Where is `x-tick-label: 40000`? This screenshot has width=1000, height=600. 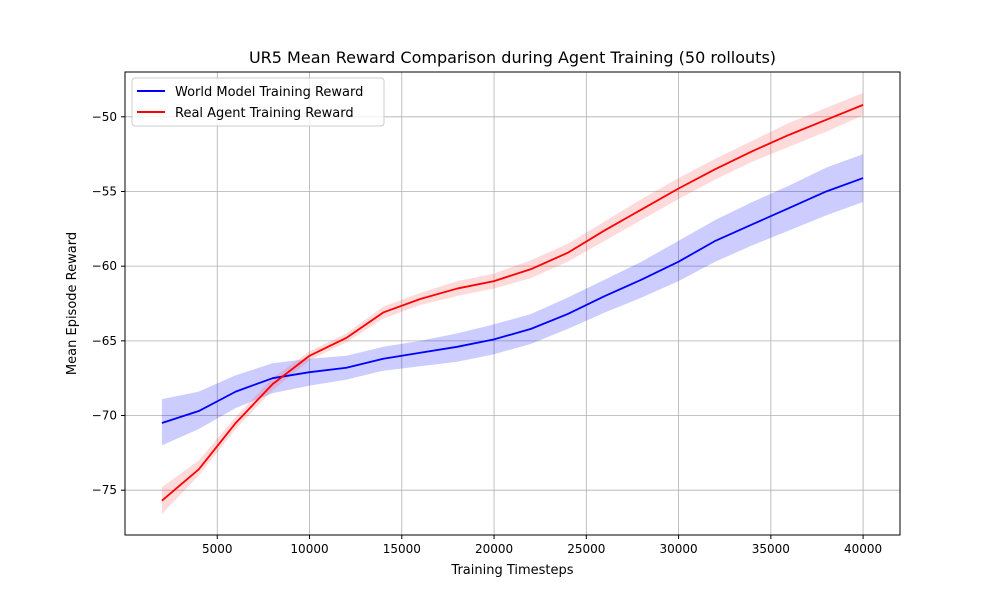
x-tick-label: 40000 is located at coordinates (863, 549).